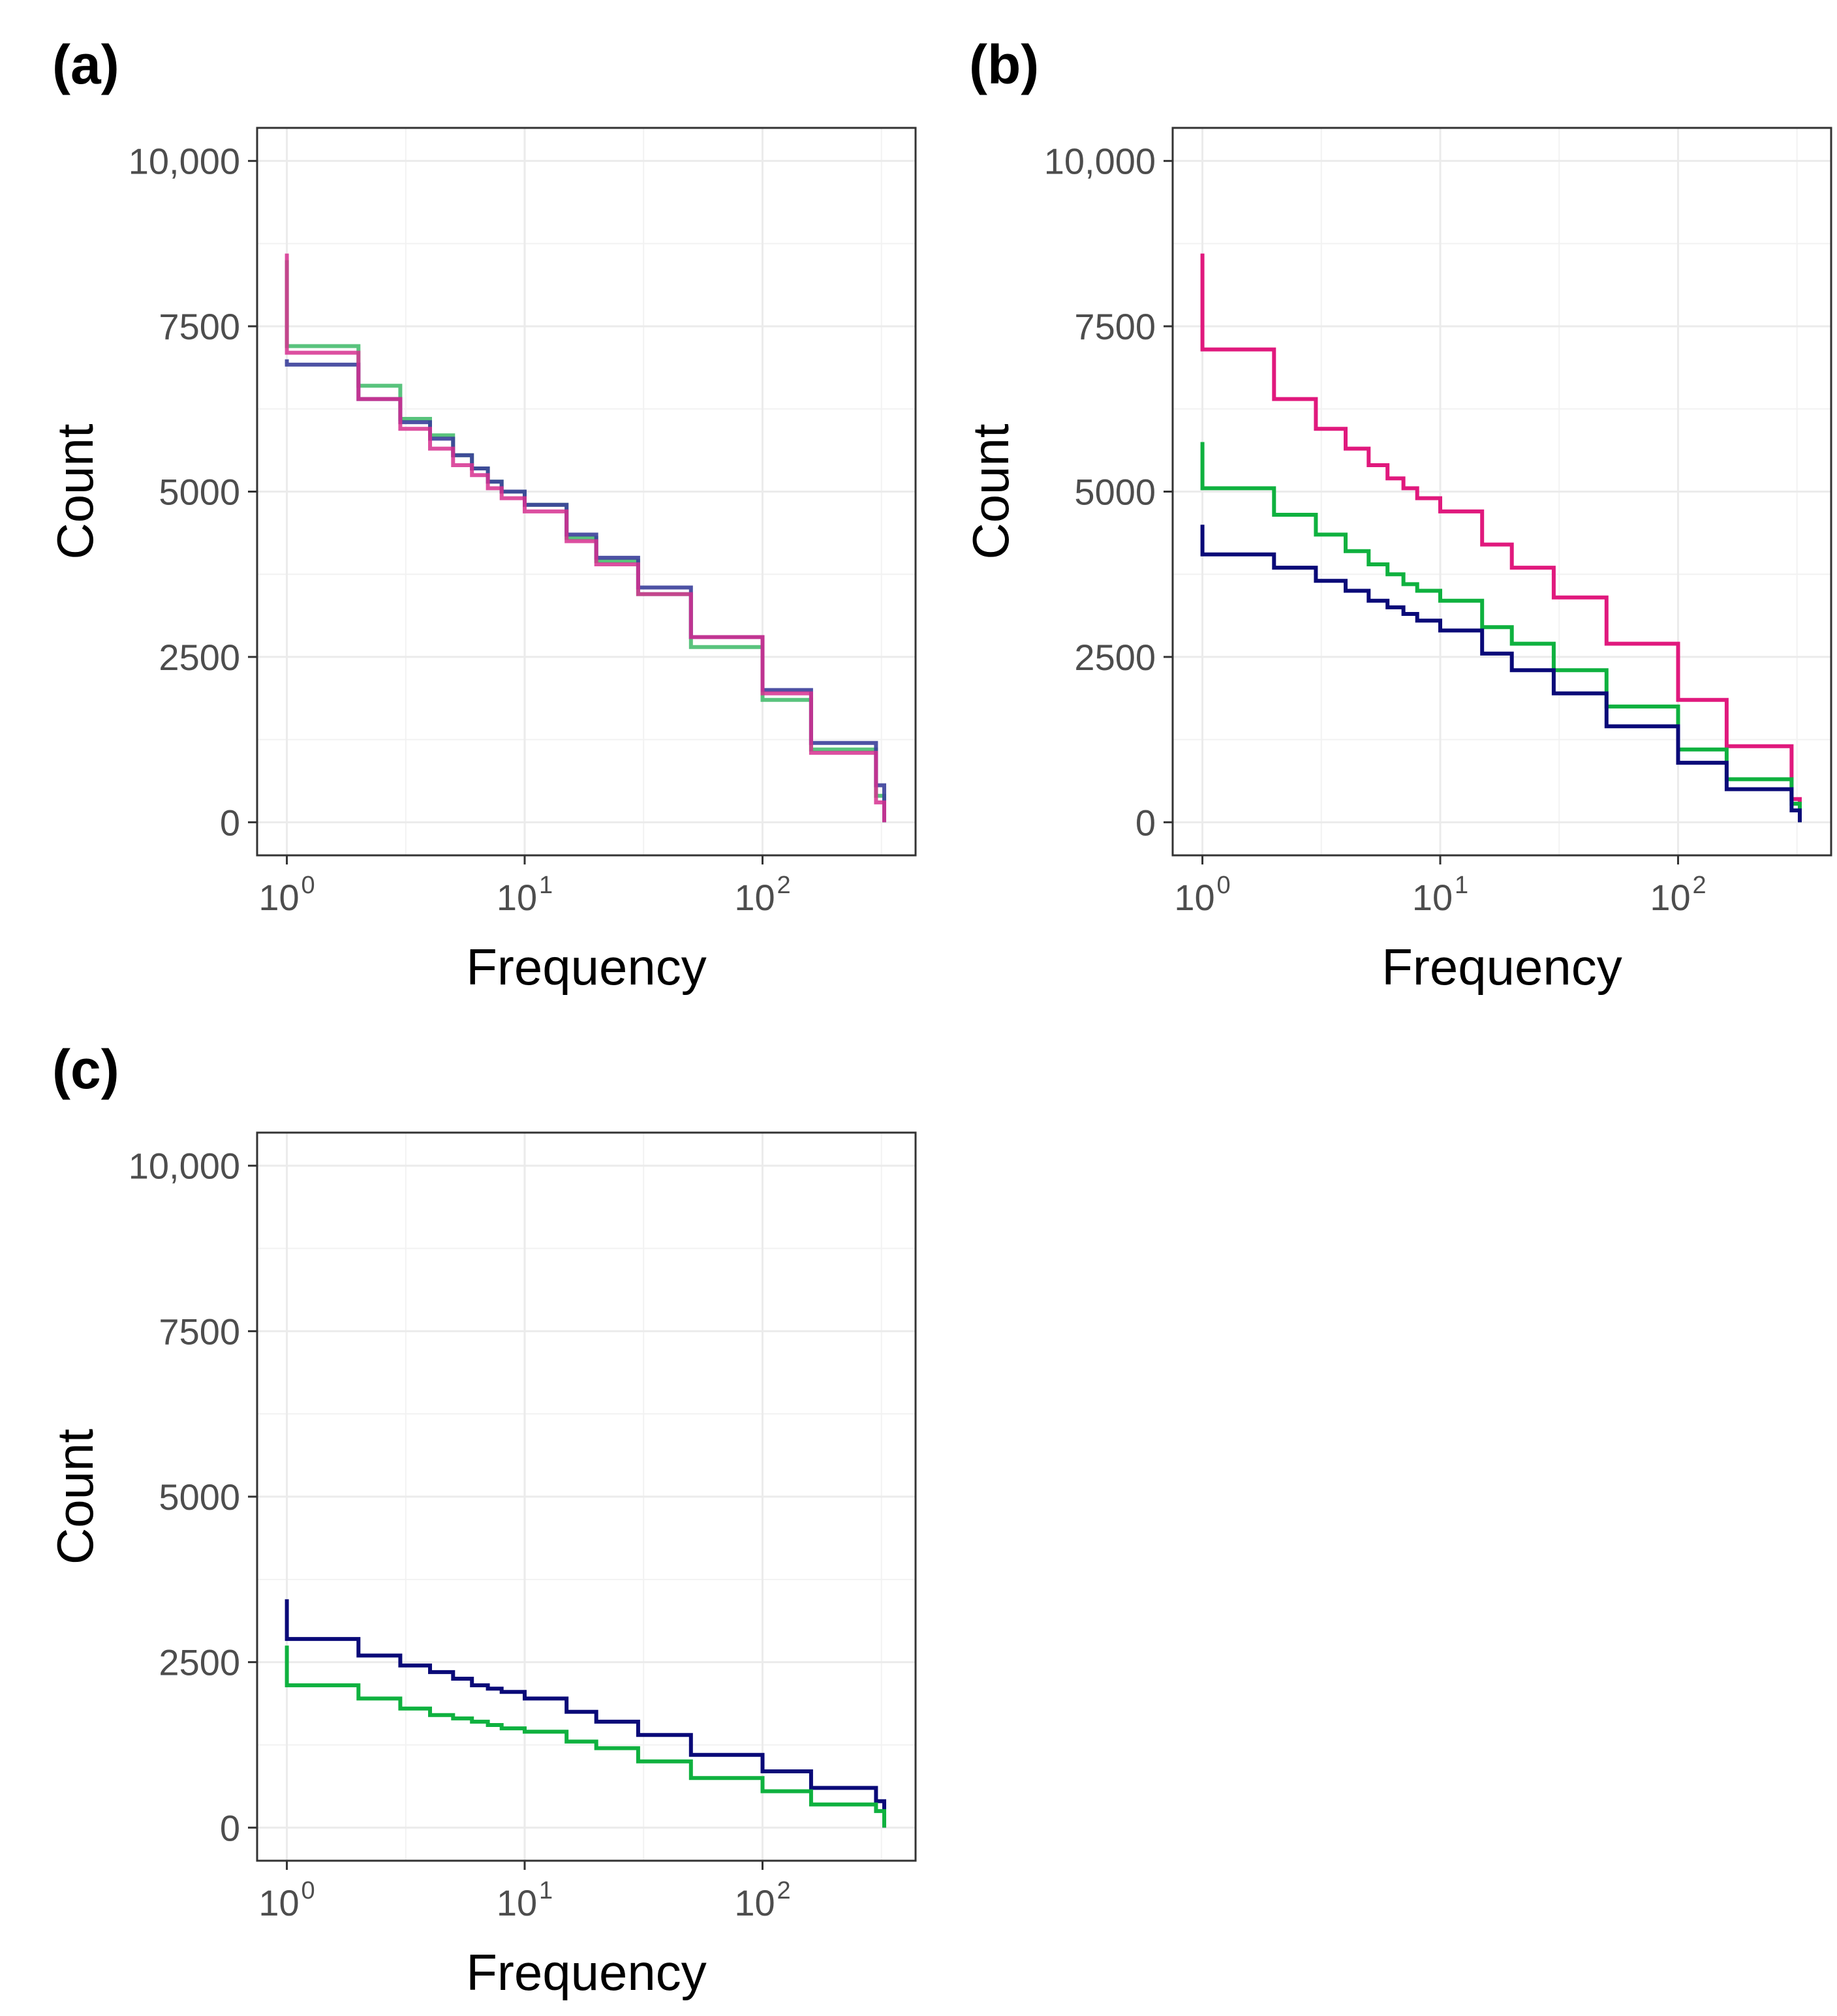 This screenshot has width=1837, height=2016. I want to click on panel-label: (b), so click(1004, 65).